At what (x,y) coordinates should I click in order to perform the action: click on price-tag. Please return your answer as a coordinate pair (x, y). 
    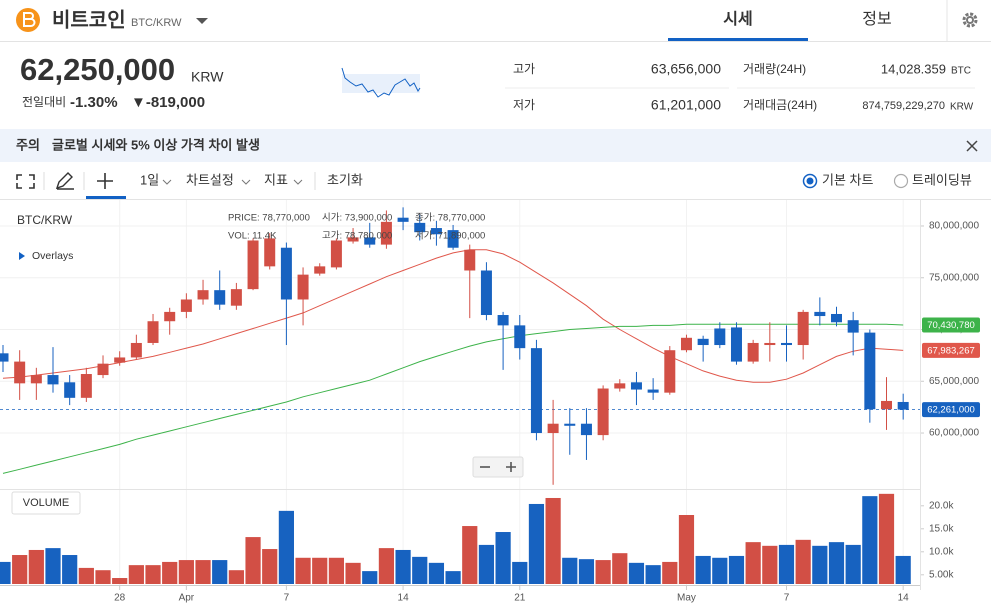
    Looking at the image, I should click on (951, 325).